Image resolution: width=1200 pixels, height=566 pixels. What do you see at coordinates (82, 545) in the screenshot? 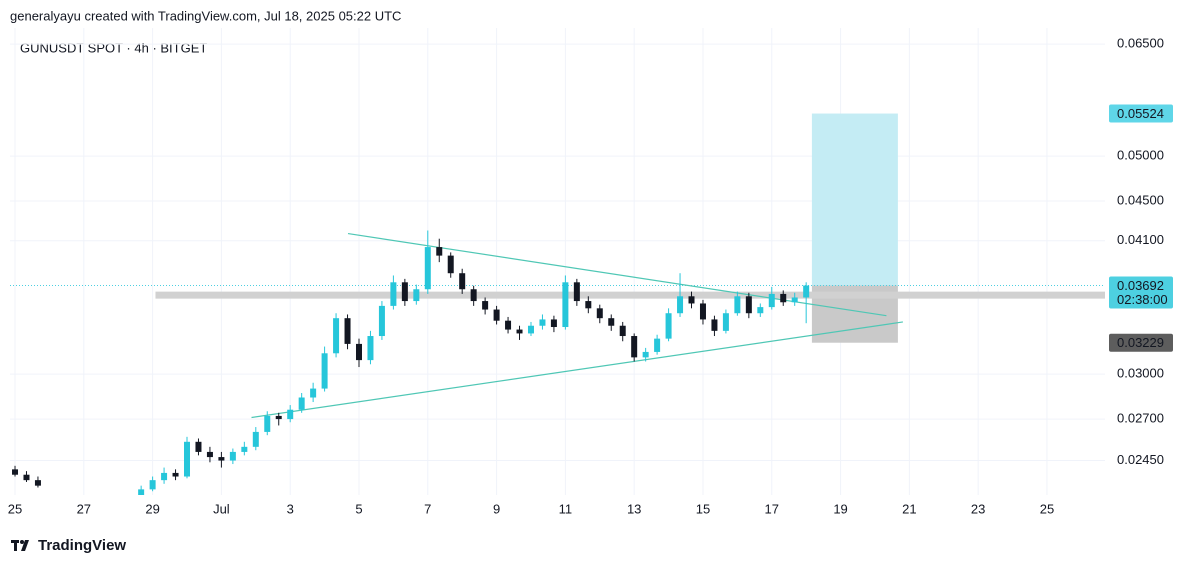
I see `footer-logo: TradingView` at bounding box center [82, 545].